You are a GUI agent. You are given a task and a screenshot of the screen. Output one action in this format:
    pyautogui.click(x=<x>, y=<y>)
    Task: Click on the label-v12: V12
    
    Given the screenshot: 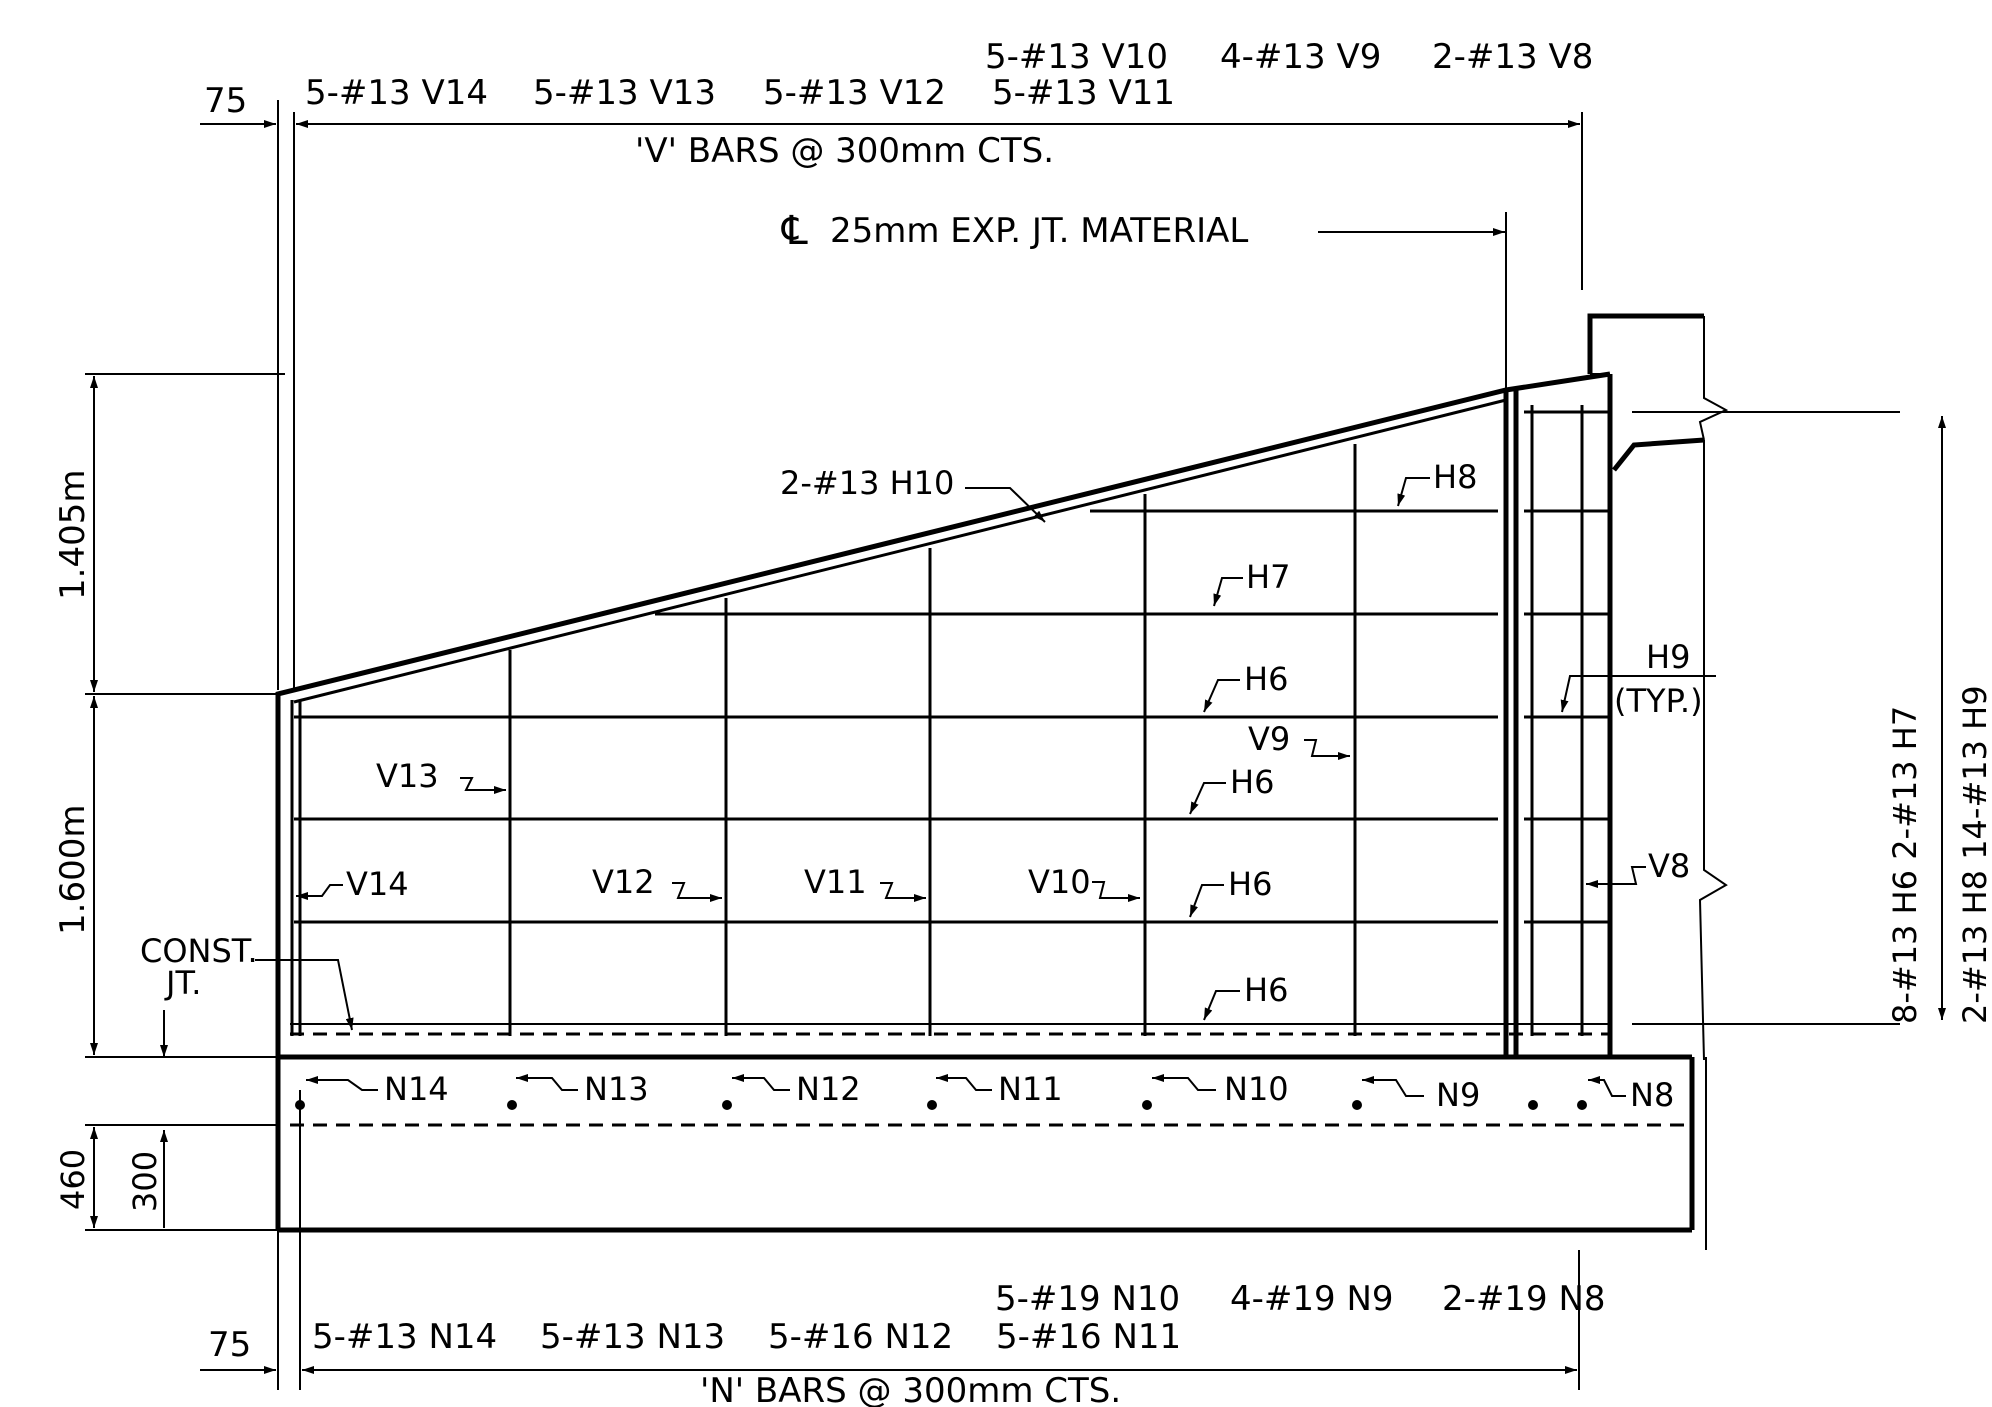 What is the action you would take?
    pyautogui.click(x=623, y=882)
    